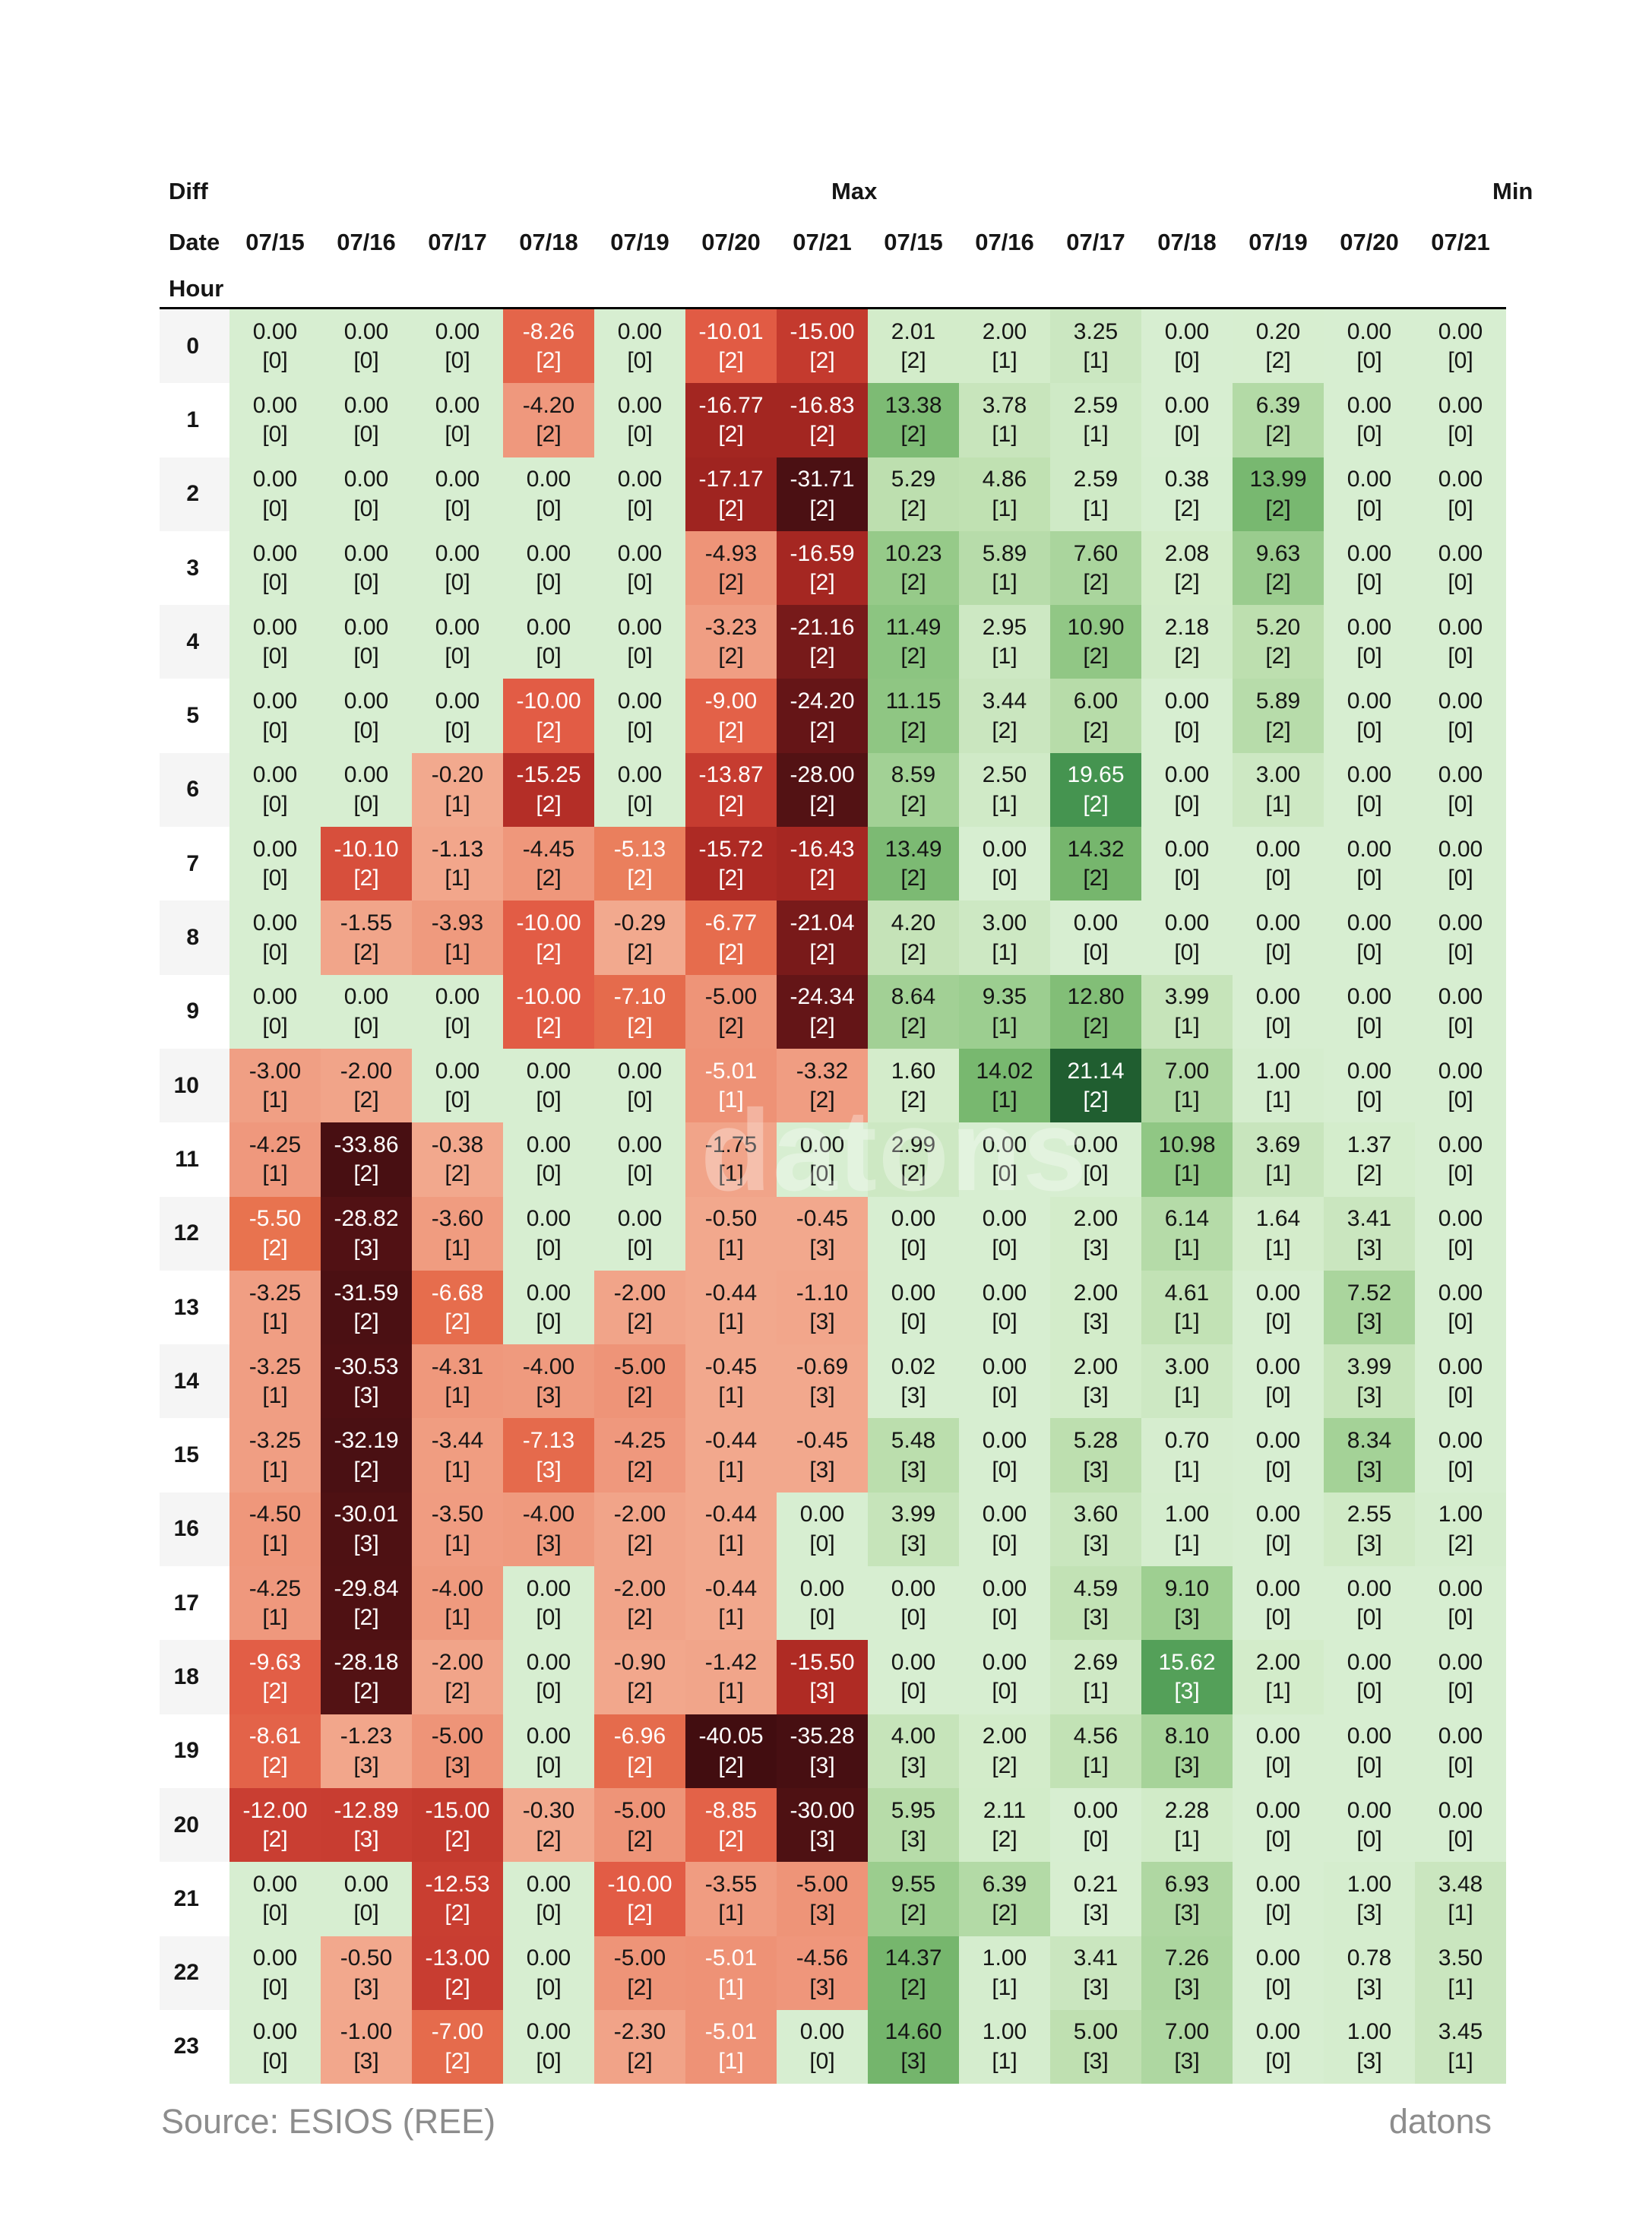  Describe the element at coordinates (1095, 1307) in the screenshot. I see `heatmap-cell: 2.00 [3]` at that location.